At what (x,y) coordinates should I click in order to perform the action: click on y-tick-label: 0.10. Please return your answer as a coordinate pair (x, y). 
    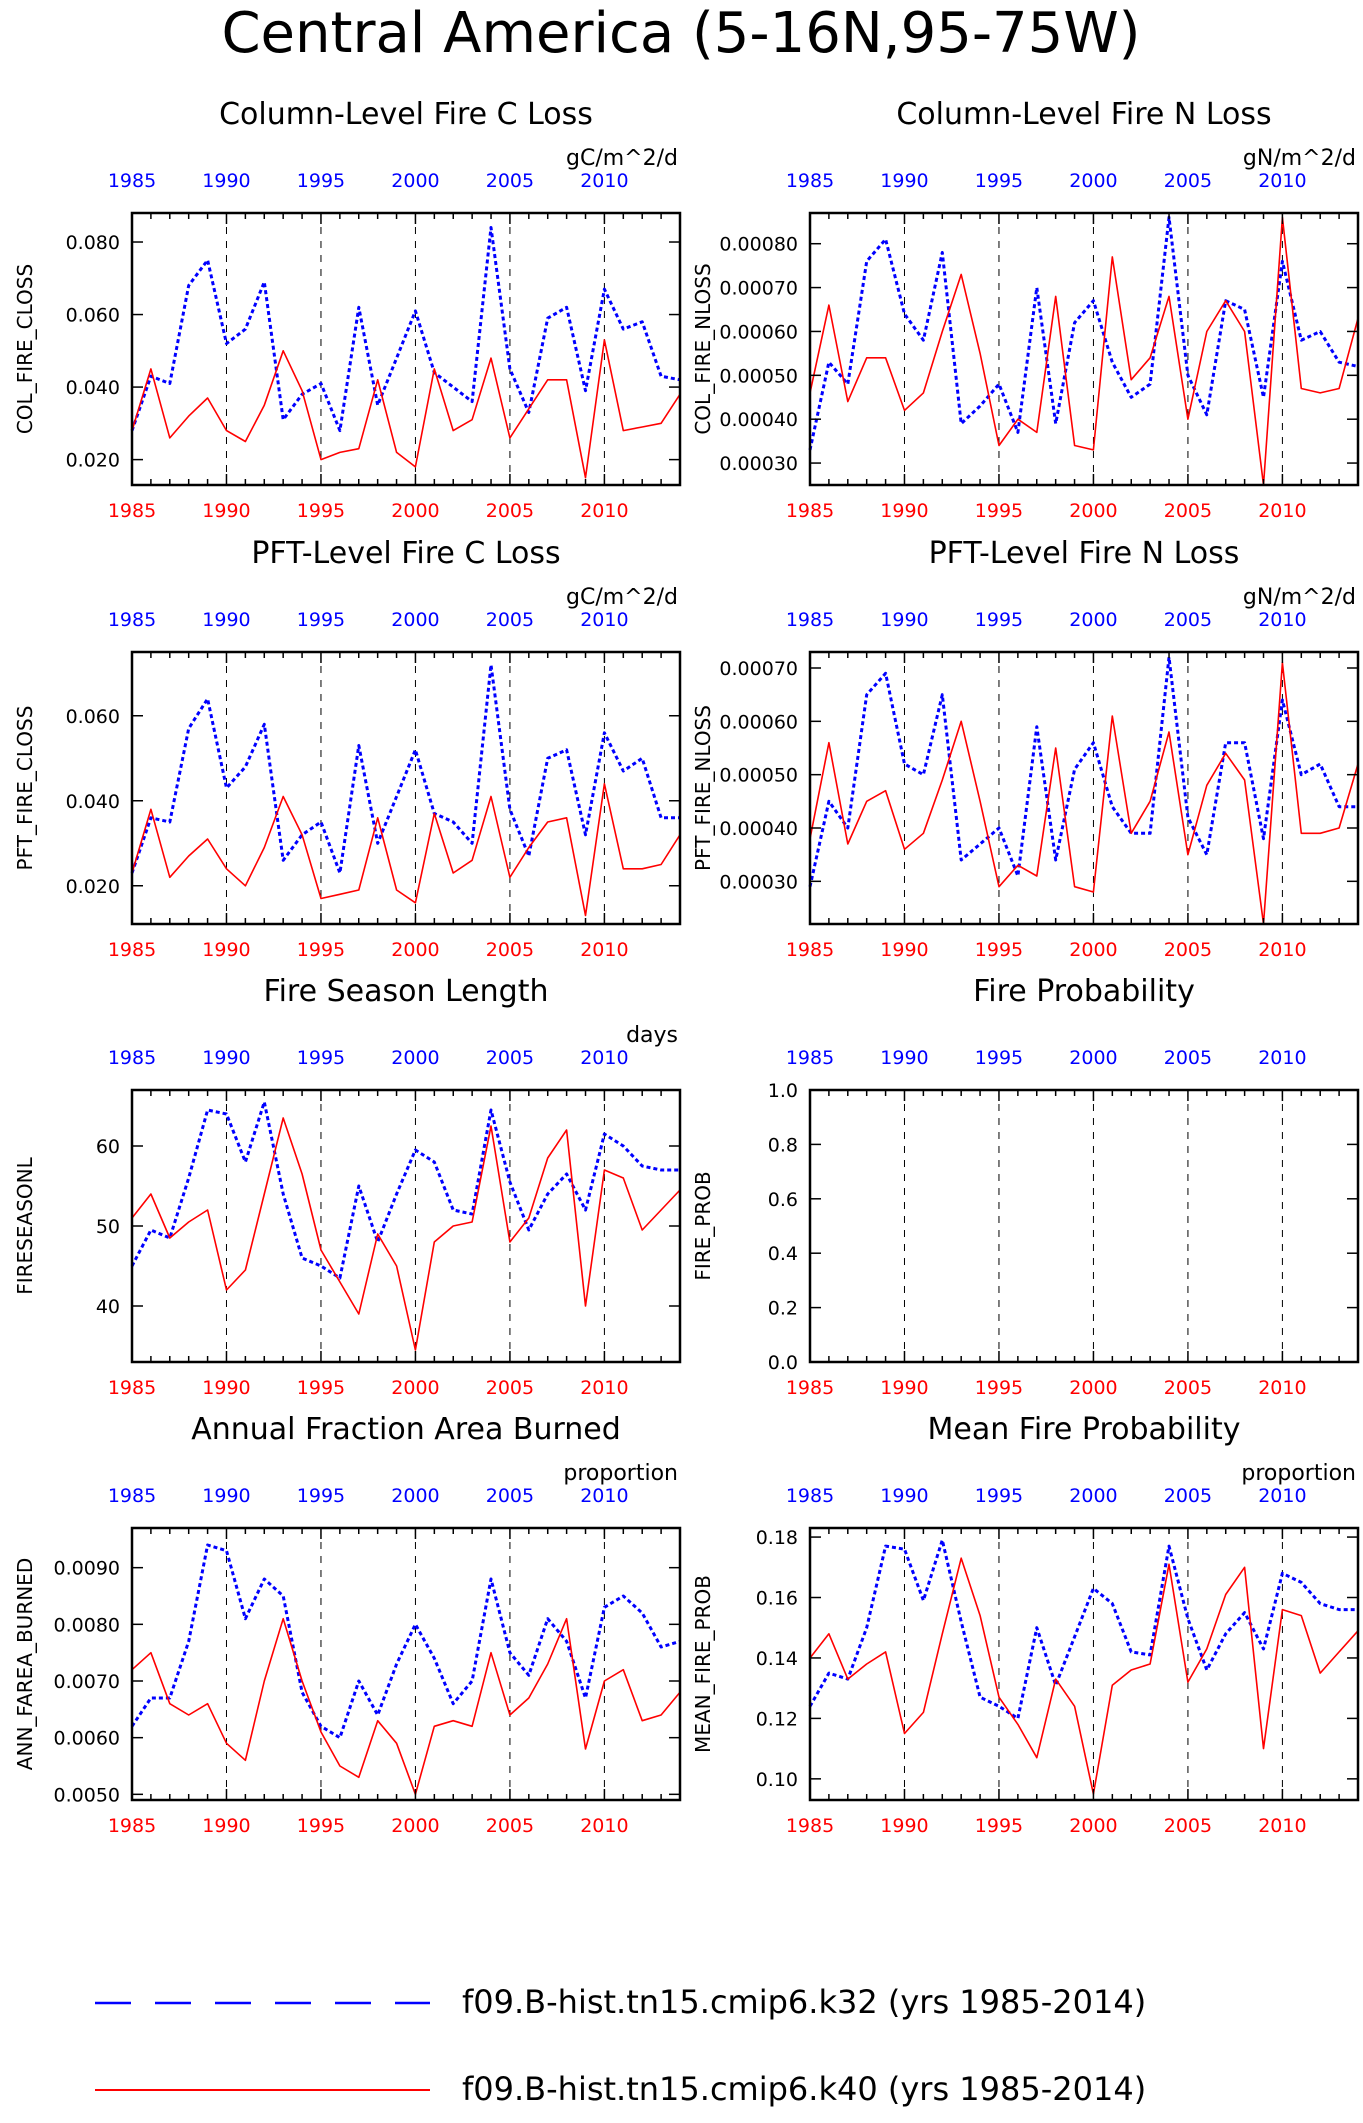
    Looking at the image, I should click on (777, 1780).